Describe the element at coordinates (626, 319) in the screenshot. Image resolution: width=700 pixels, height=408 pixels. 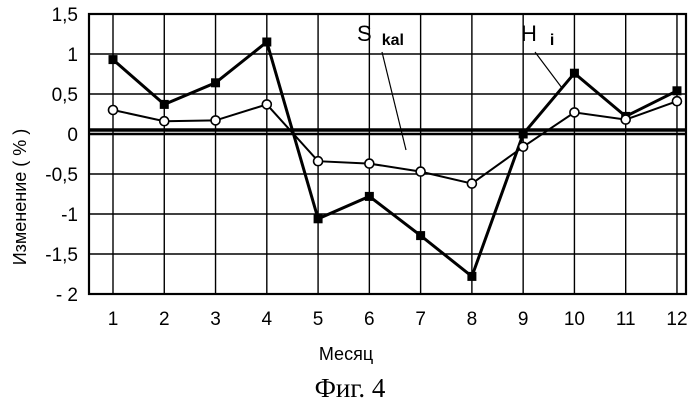
I see `x-tick-label: 11` at that location.